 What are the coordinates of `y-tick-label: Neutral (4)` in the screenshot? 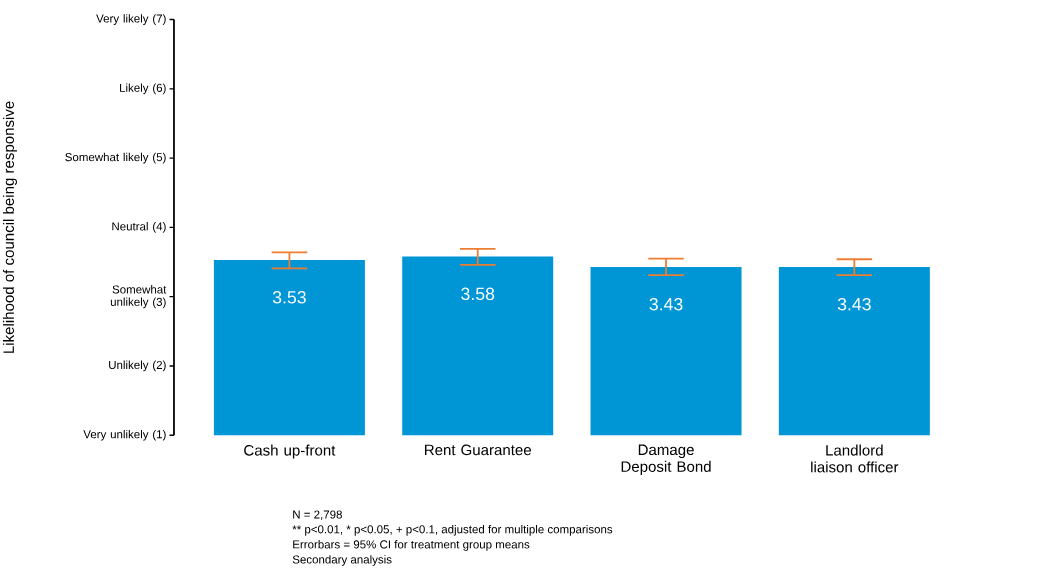 It's located at (139, 227).